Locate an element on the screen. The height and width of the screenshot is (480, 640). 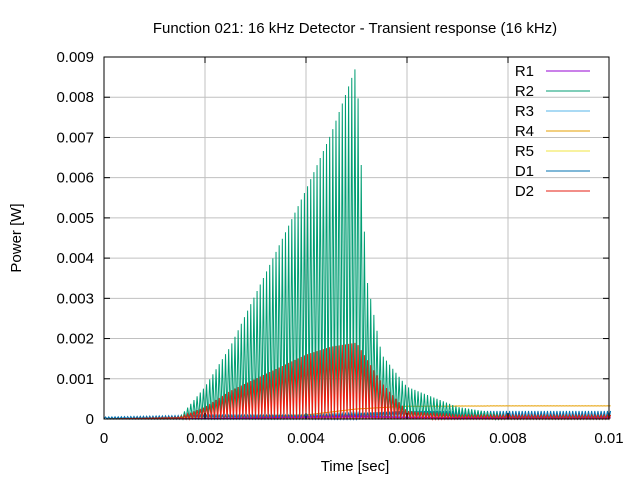
y-tick-label: 0.004 is located at coordinates (75, 258).